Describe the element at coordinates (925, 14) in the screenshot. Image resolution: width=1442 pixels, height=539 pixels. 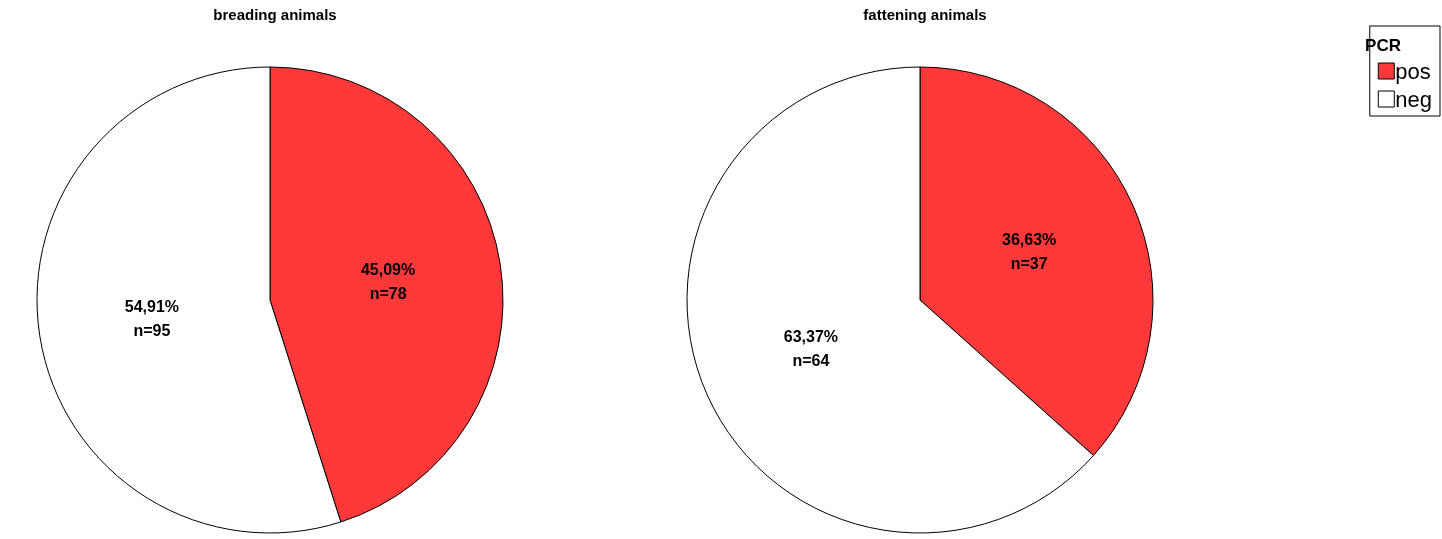
I see `chart-title: fattening animals` at that location.